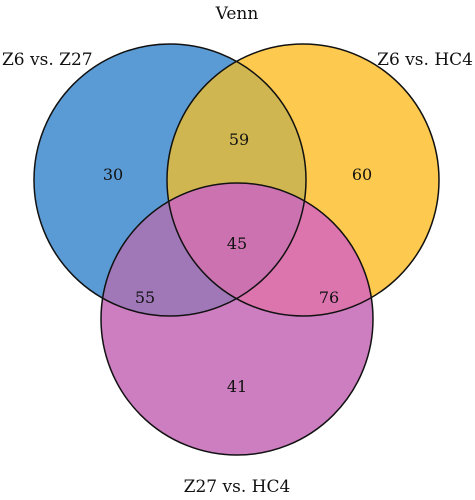 The width and height of the screenshot is (475, 500). I want to click on region-ab-count: 59, so click(239, 139).